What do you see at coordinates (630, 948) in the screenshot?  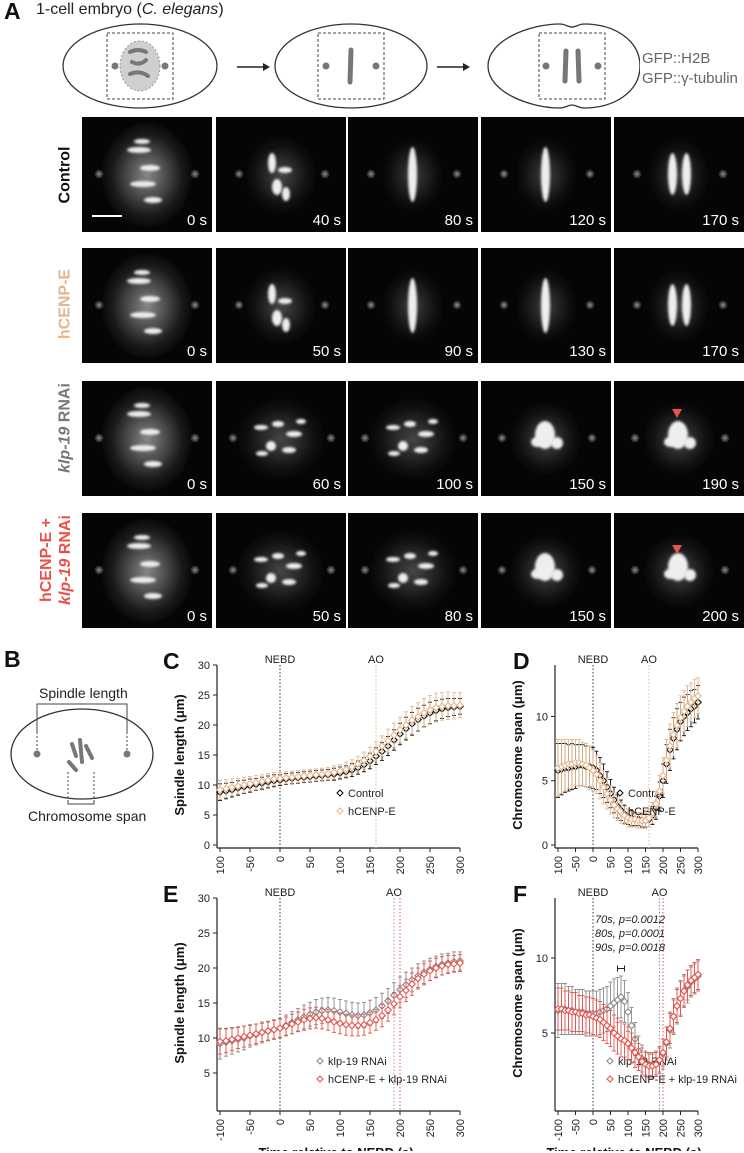 I see `p-value-annotation: 90s, p=0.0018` at bounding box center [630, 948].